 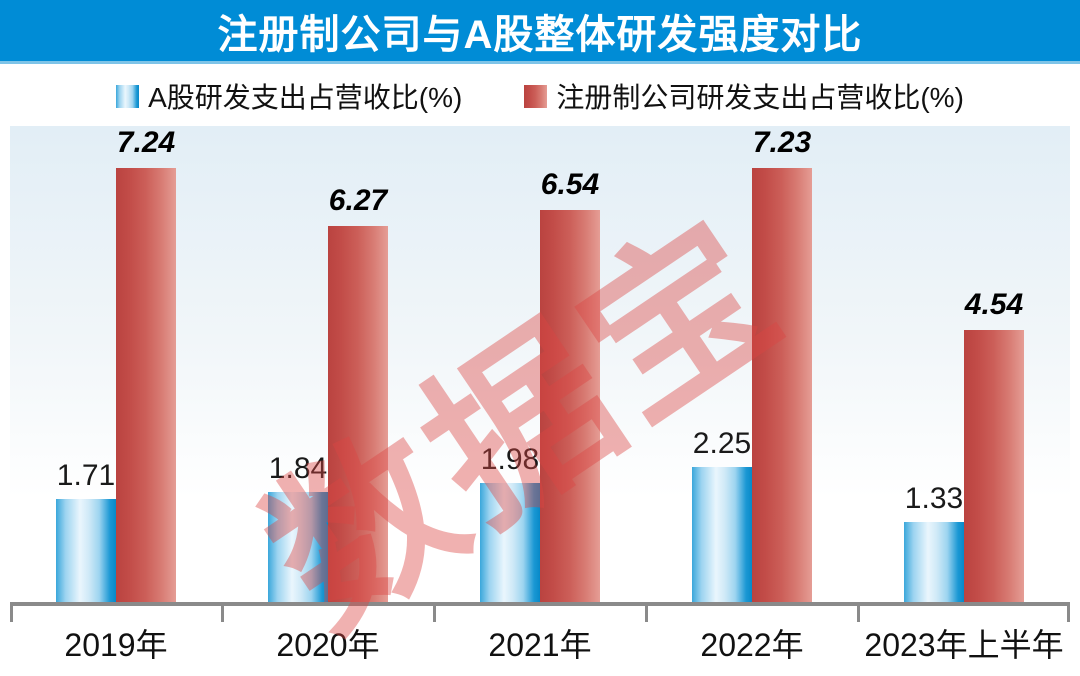 I want to click on legend: A股研发支出占营收比(%) 注册制公司研发支出占营收比(%), so click(x=540, y=96).